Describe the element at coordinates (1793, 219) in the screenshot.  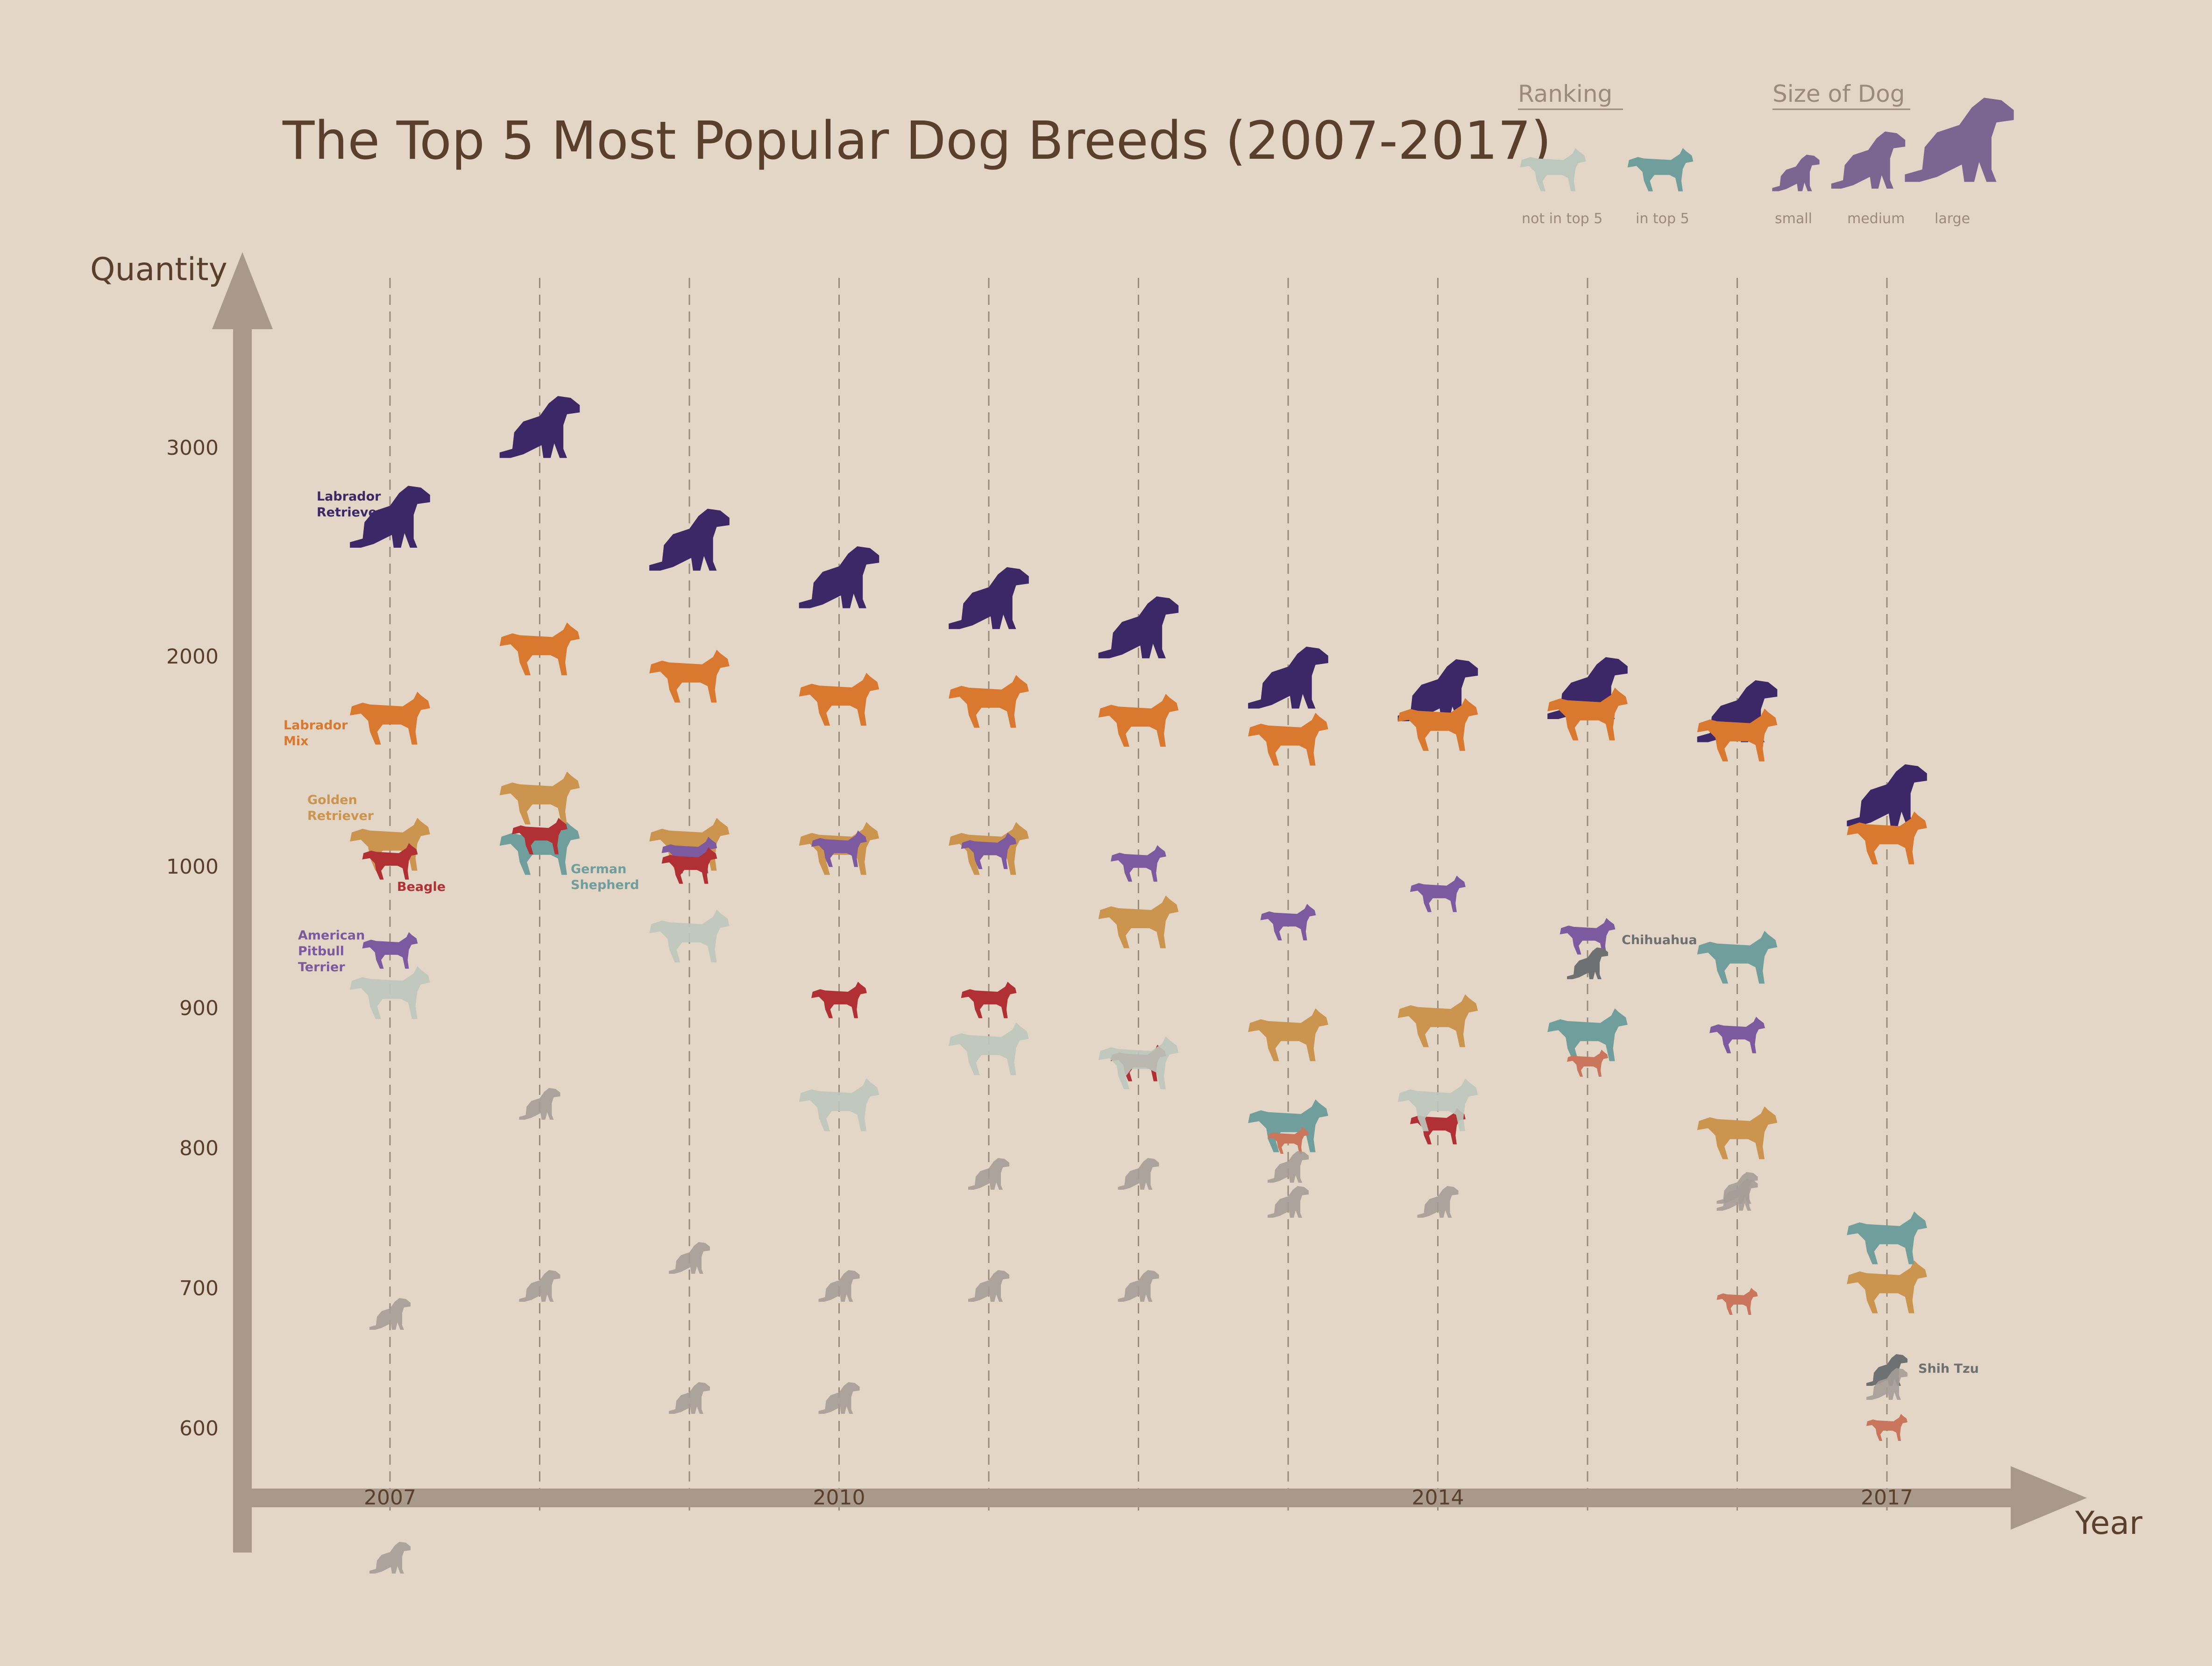
I see `legend-small-label: small` at that location.